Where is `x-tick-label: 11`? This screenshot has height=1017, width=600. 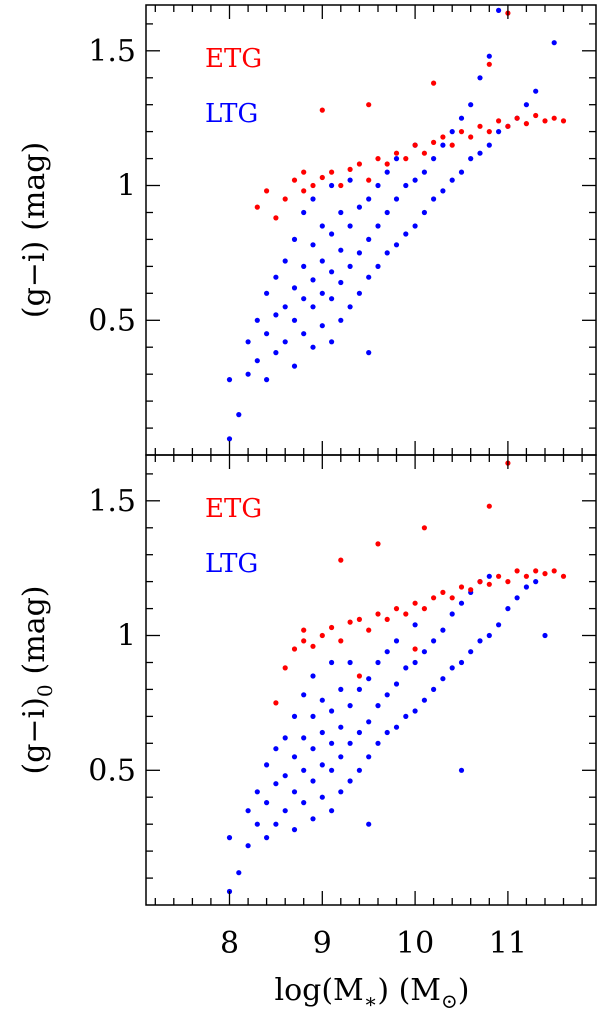 x-tick-label: 11 is located at coordinates (508, 943).